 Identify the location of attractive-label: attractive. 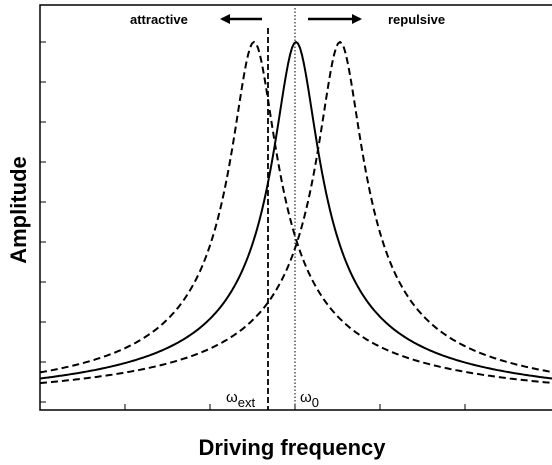
(159, 19).